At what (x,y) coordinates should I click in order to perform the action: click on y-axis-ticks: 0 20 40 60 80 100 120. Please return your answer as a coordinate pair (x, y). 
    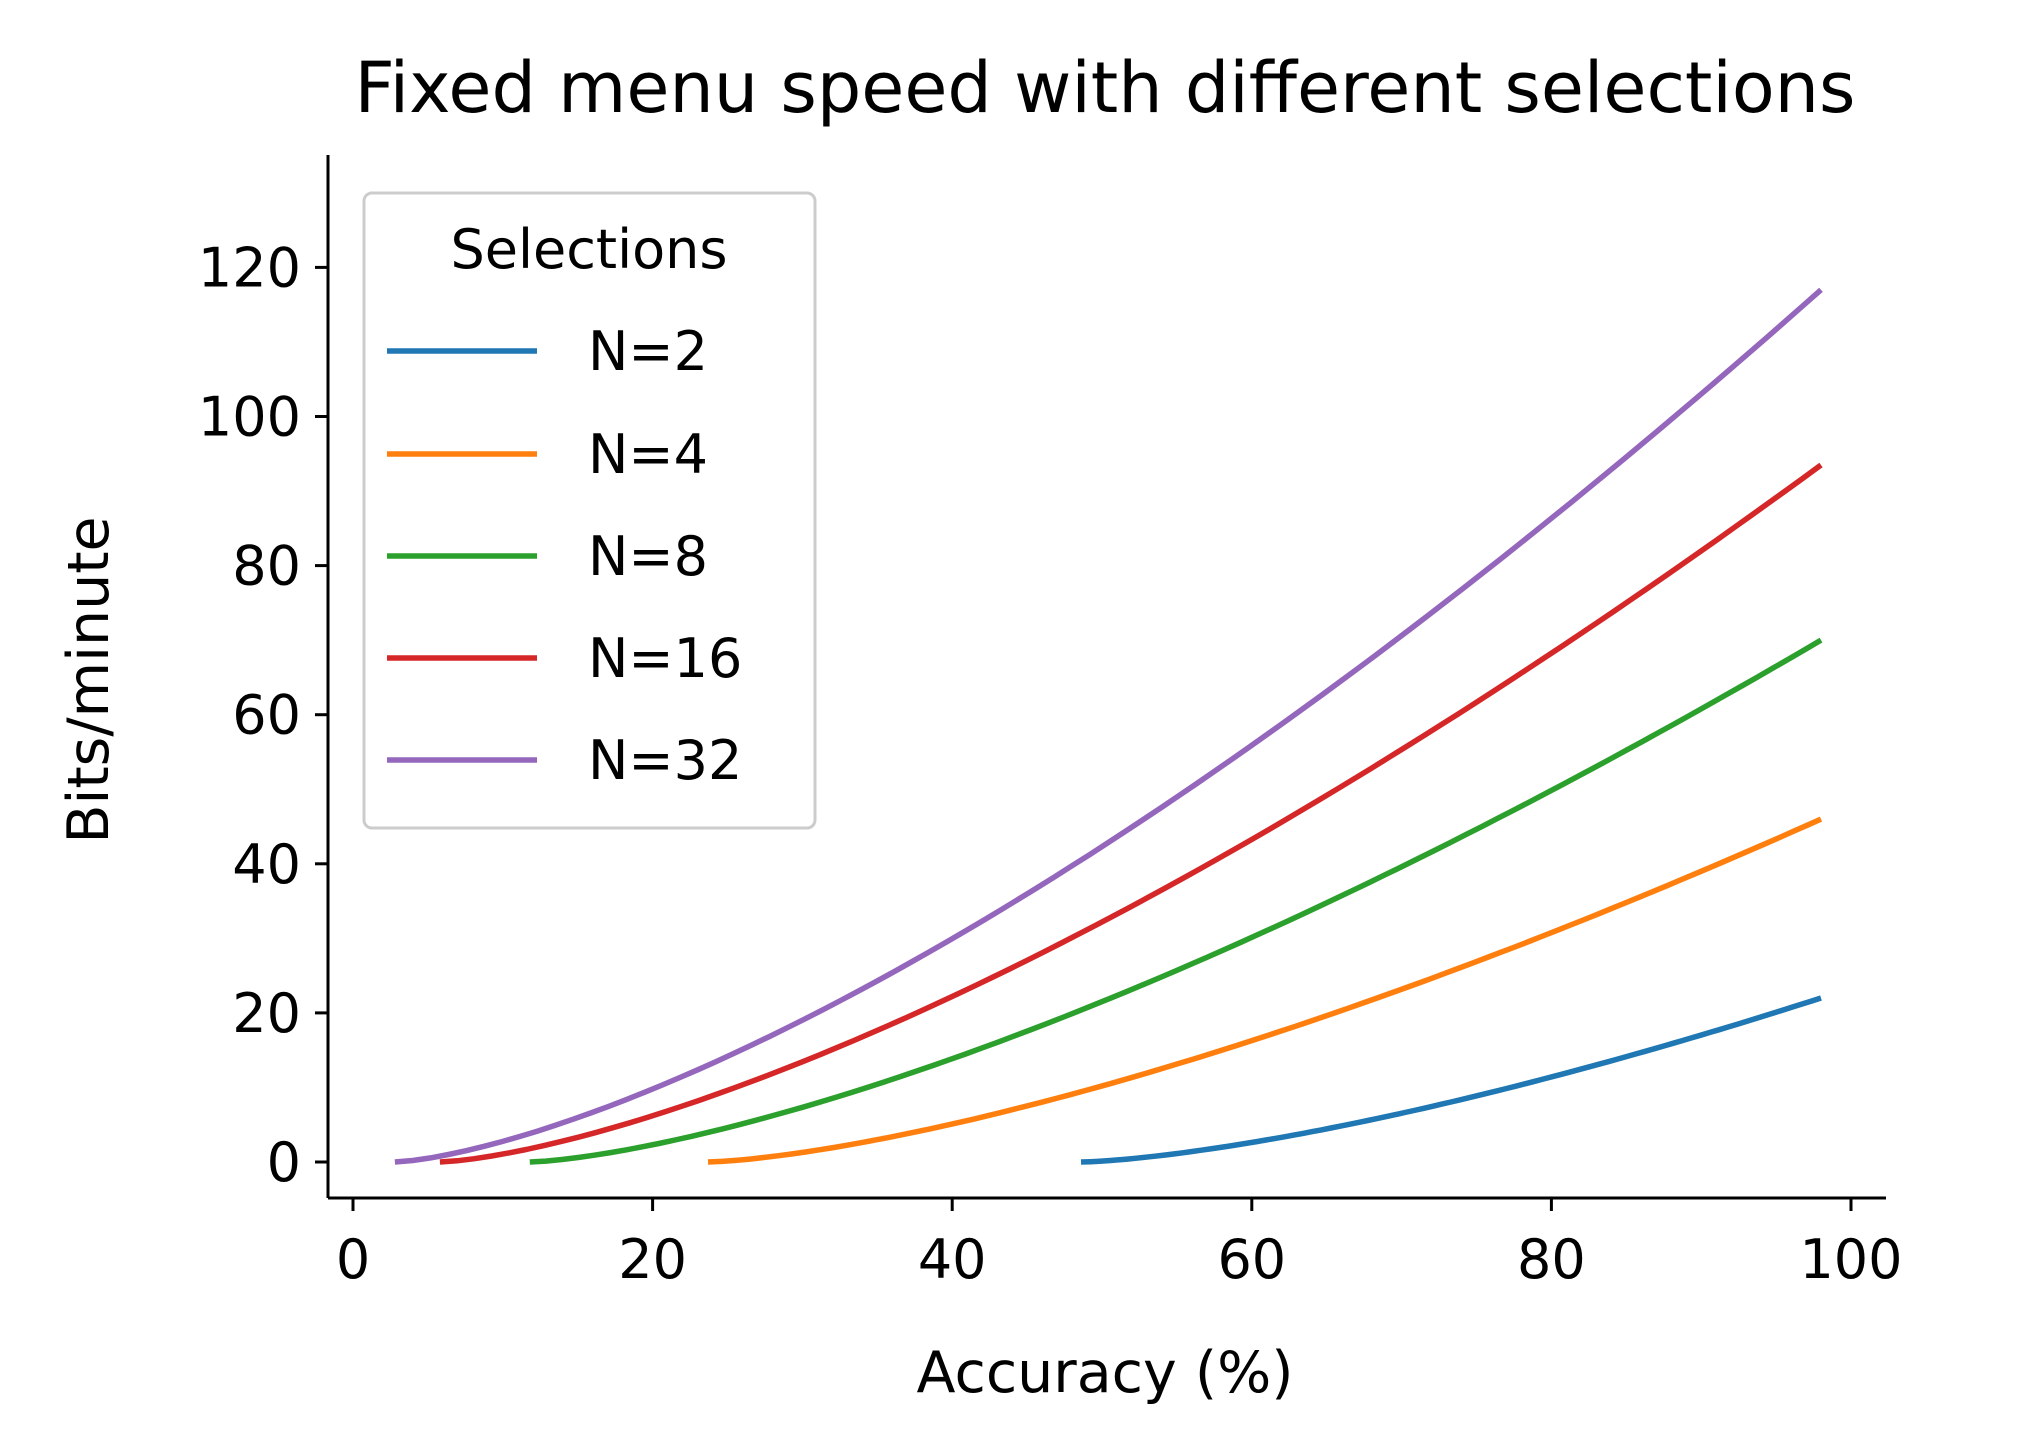
    Looking at the image, I should click on (263, 715).